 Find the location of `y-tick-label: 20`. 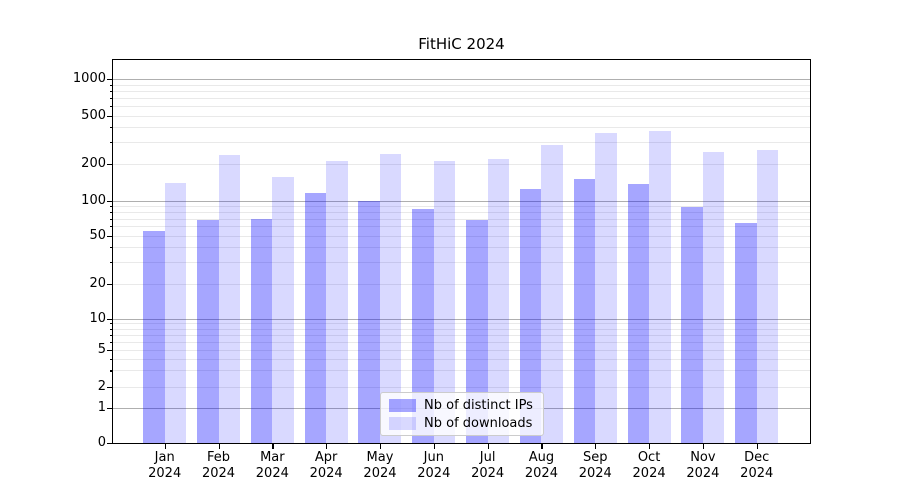

y-tick-label: 20 is located at coordinates (97, 283).